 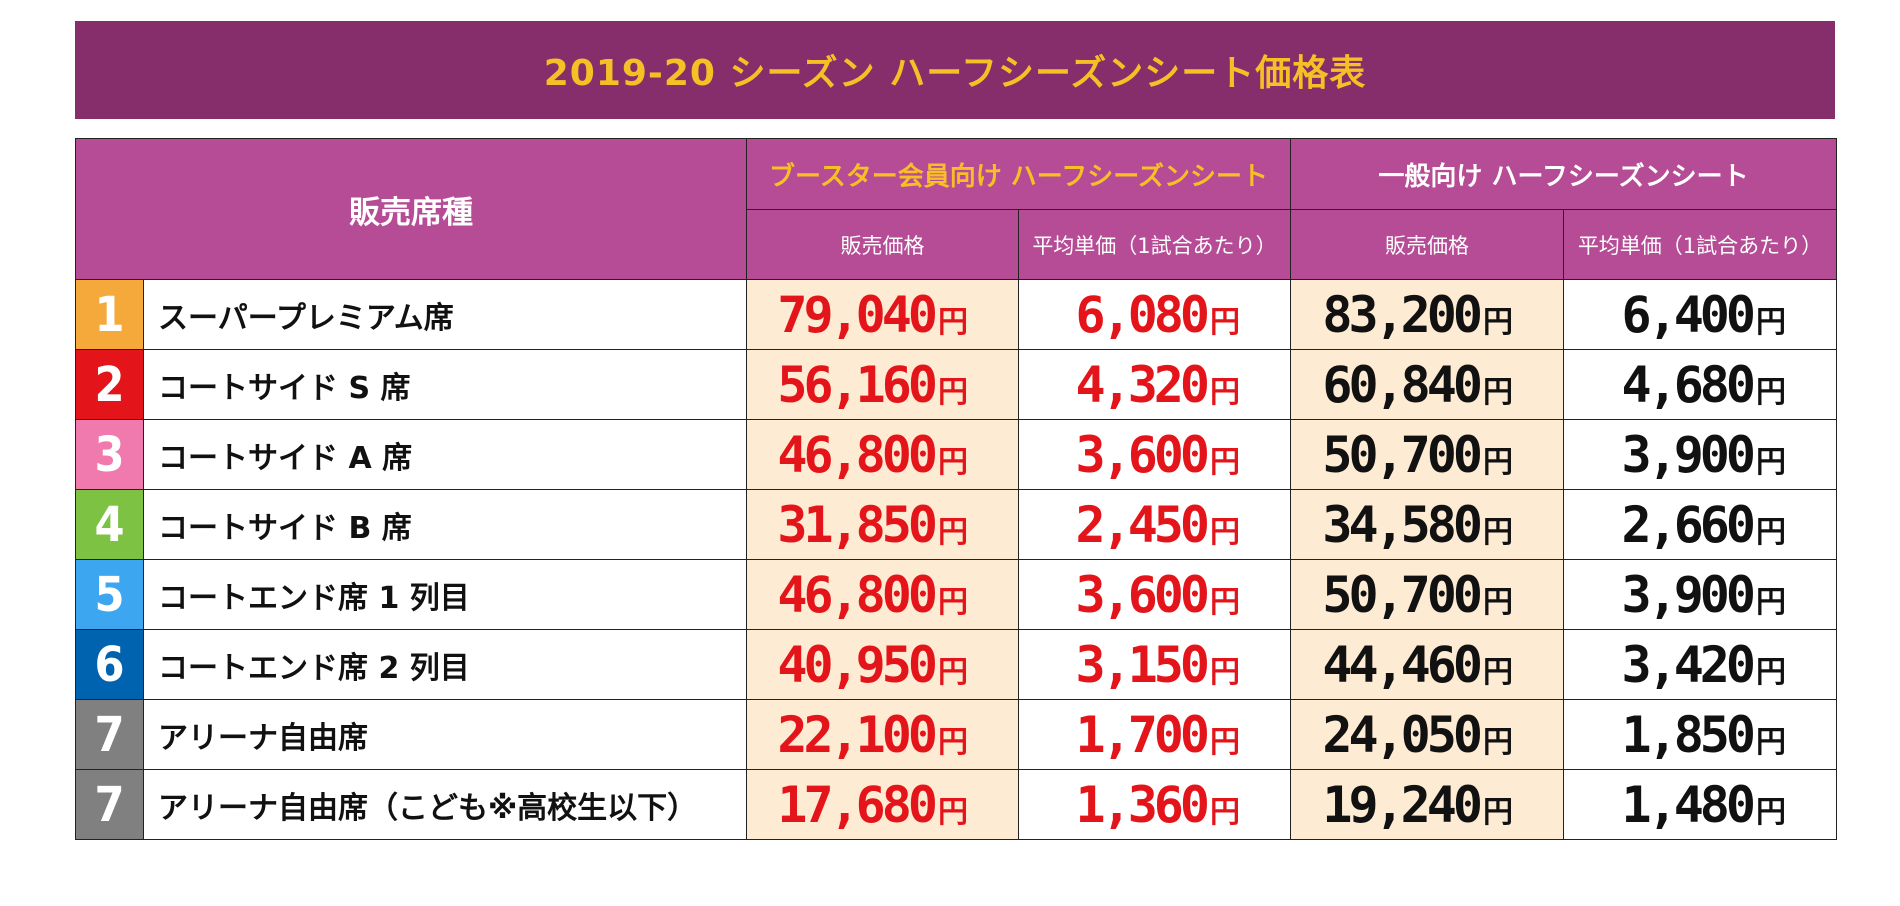 I want to click on seat-name: コートエンド席 2 列目, so click(x=445, y=664).